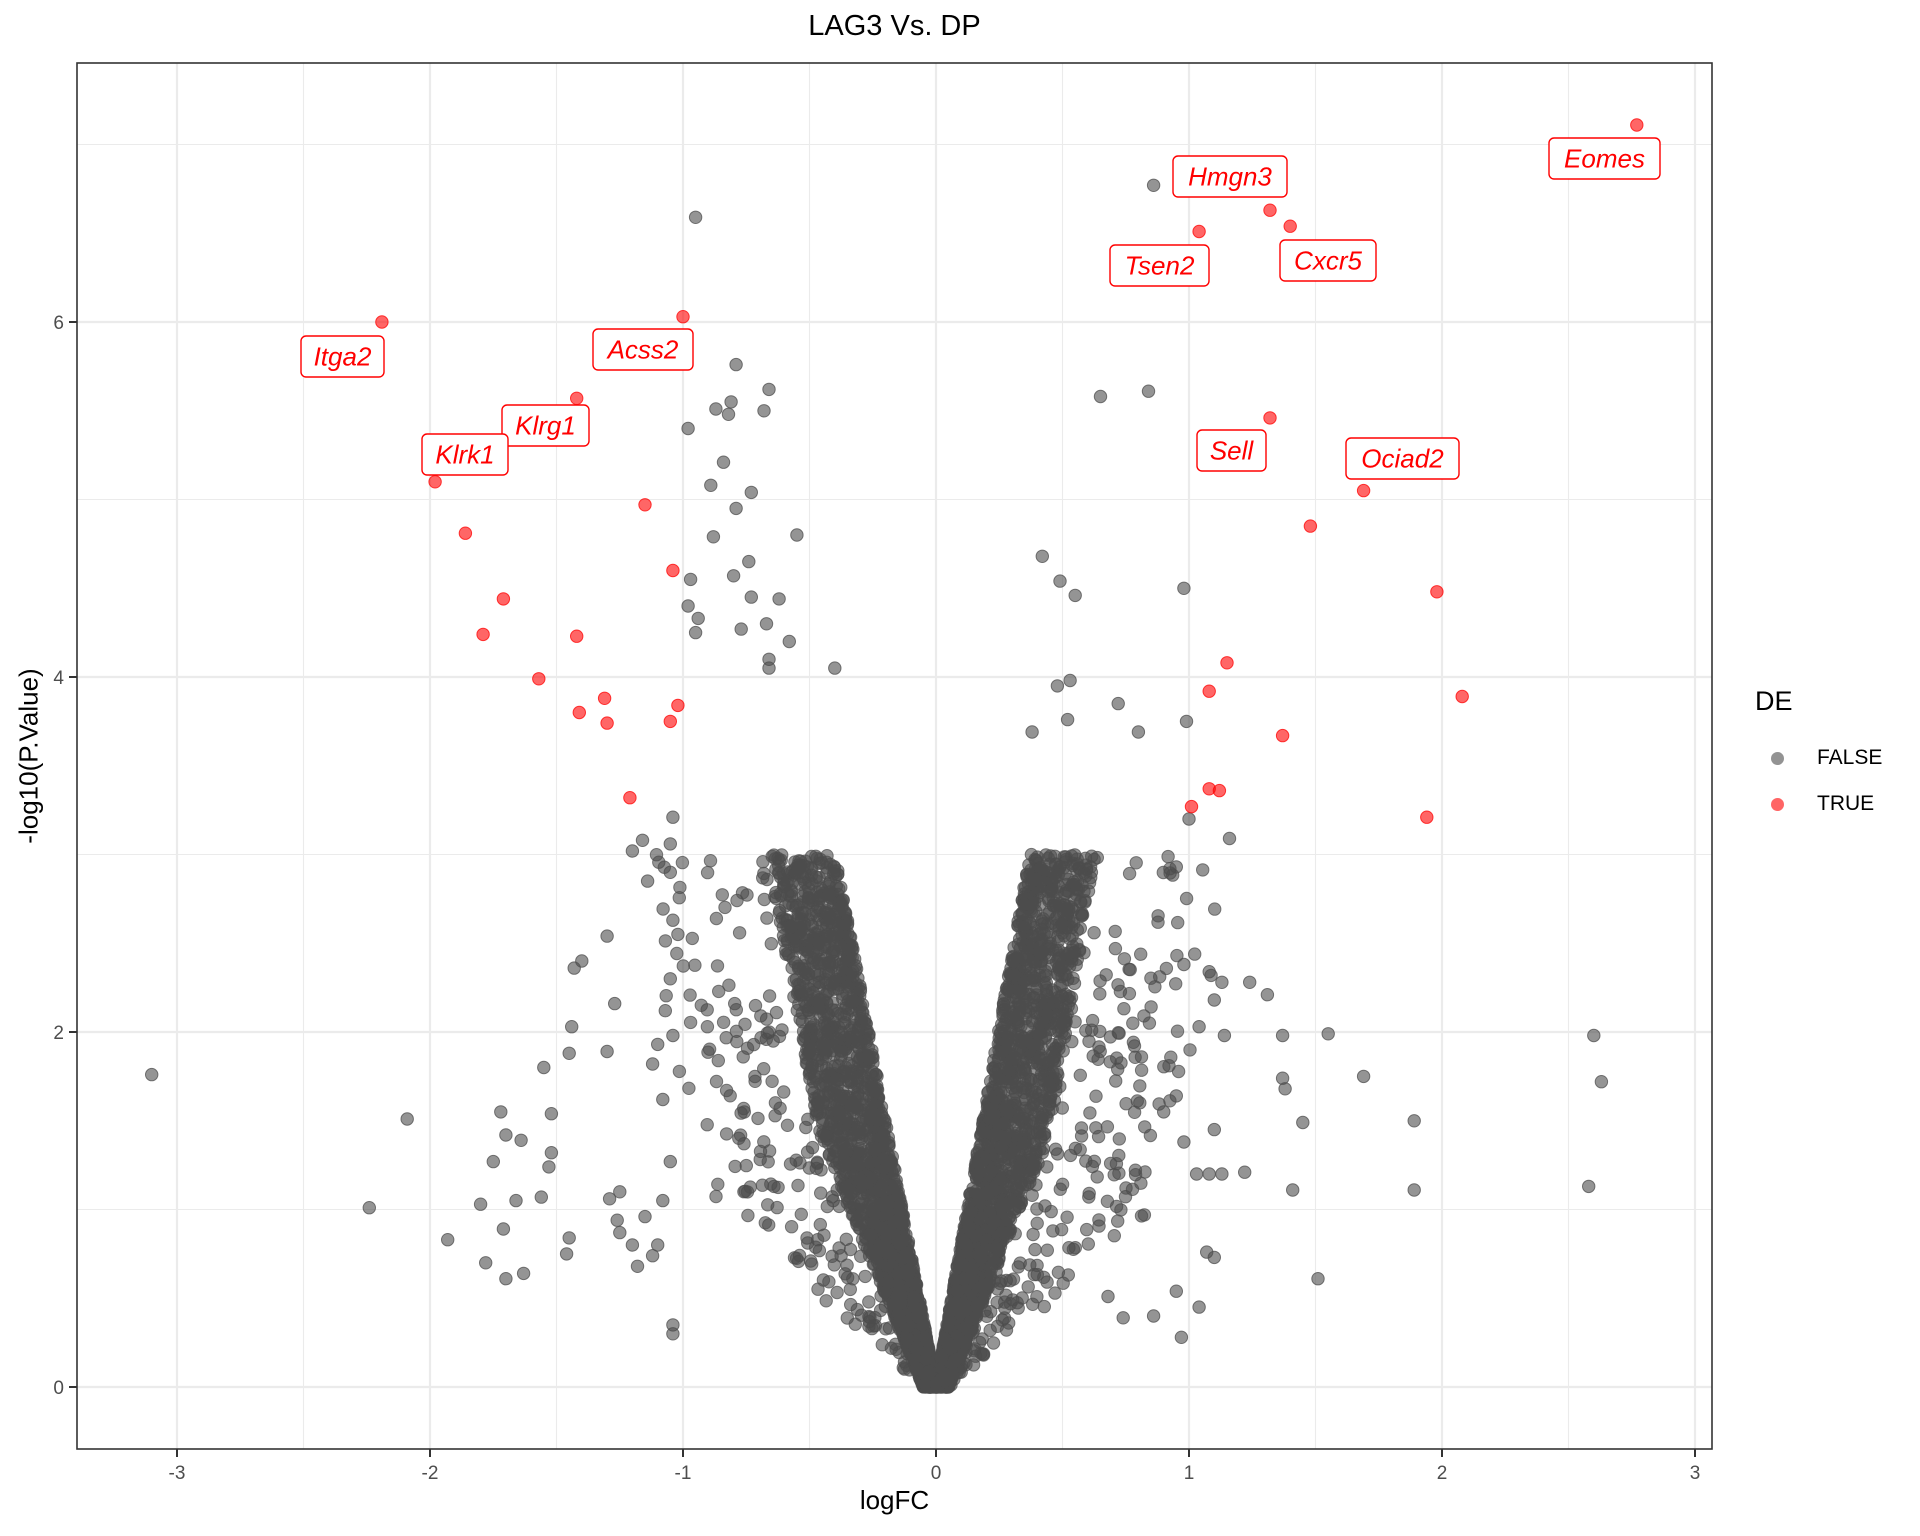 The height and width of the screenshot is (1536, 1920). I want to click on legend-item-true: TRUE, so click(1818, 804).